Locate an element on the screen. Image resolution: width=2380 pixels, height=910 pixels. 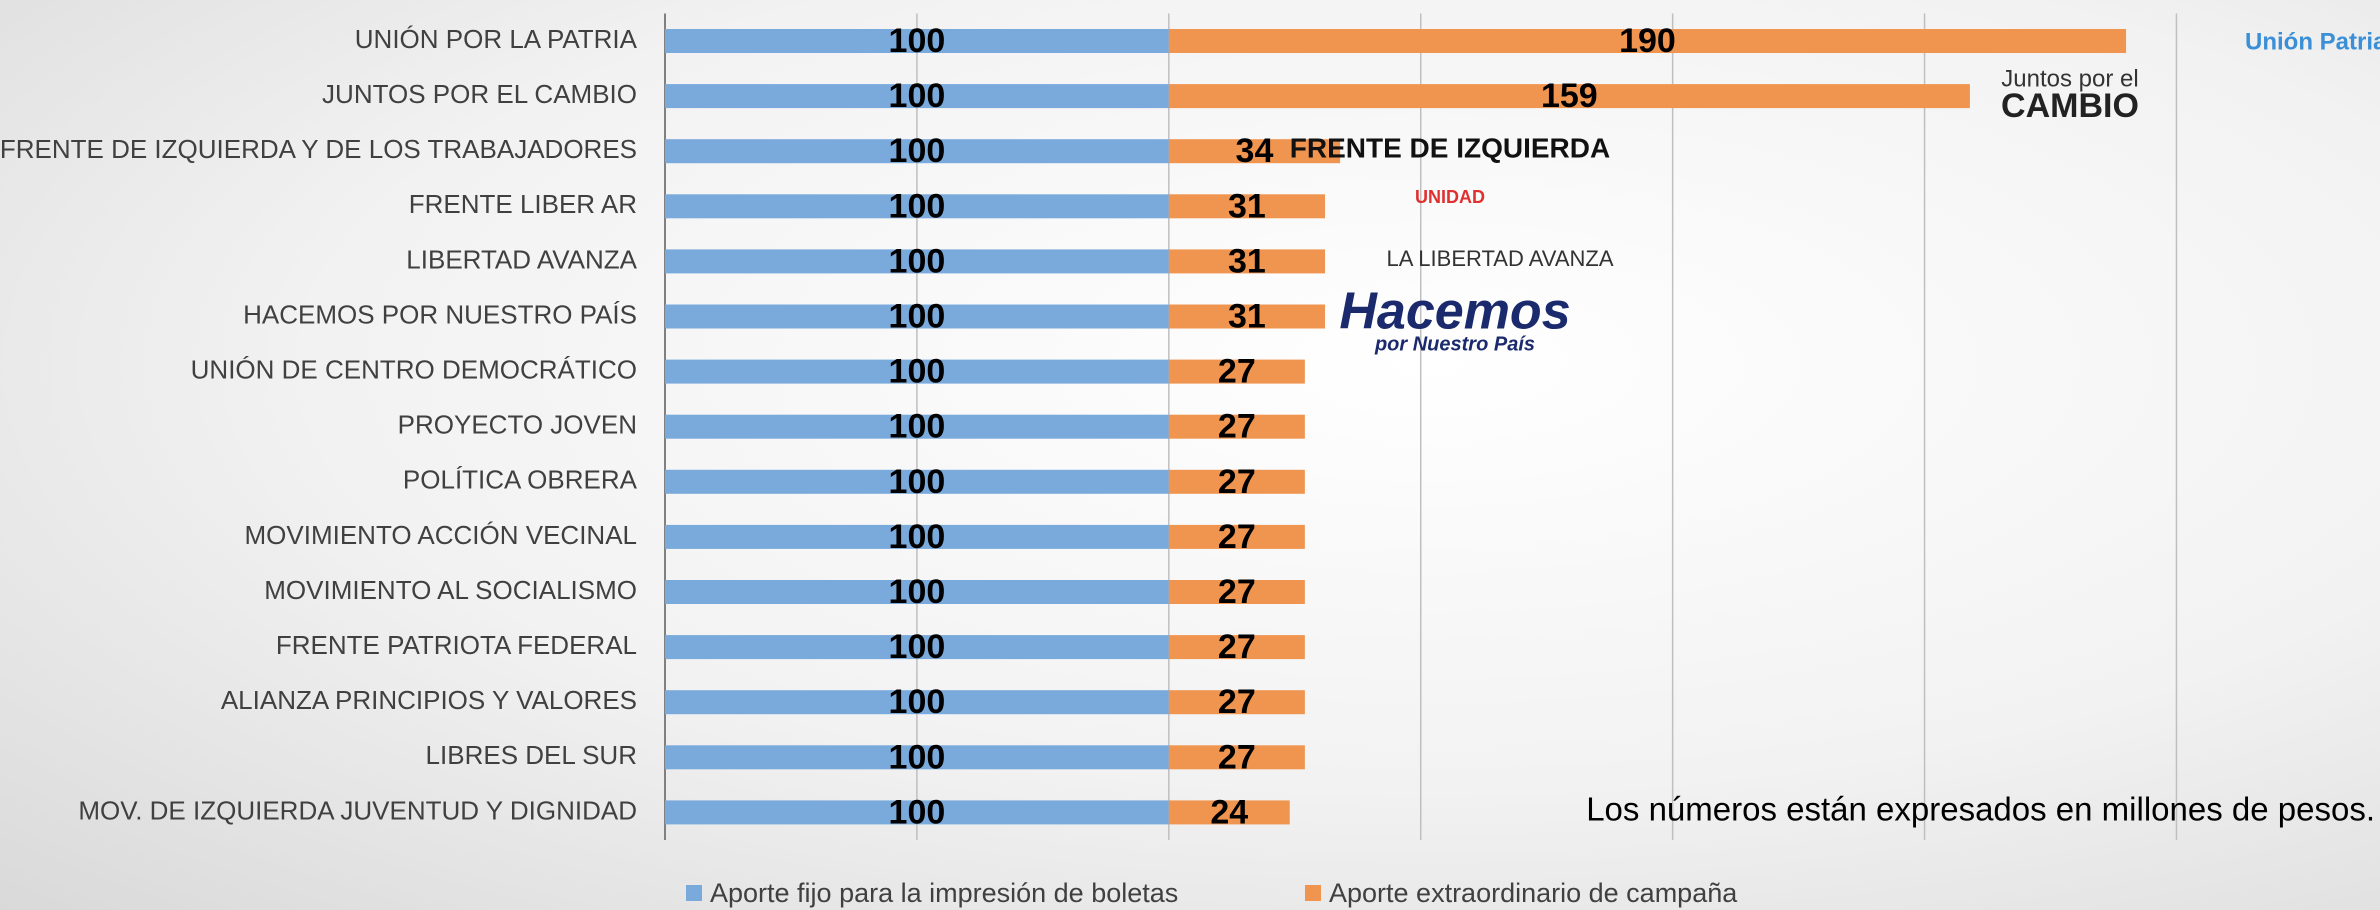
legend-label: Aporte extraordinario de campaña is located at coordinates (1533, 893).